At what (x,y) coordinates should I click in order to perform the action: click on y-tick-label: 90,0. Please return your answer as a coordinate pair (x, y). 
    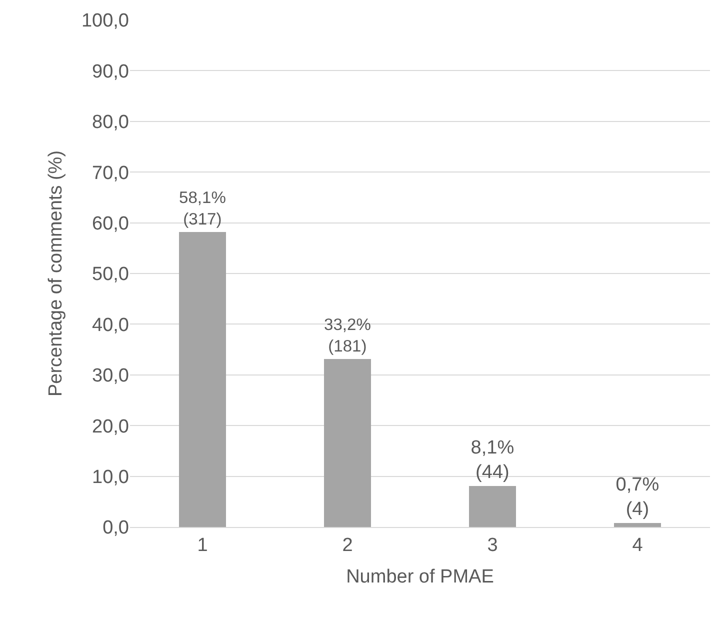
    Looking at the image, I should click on (110, 71).